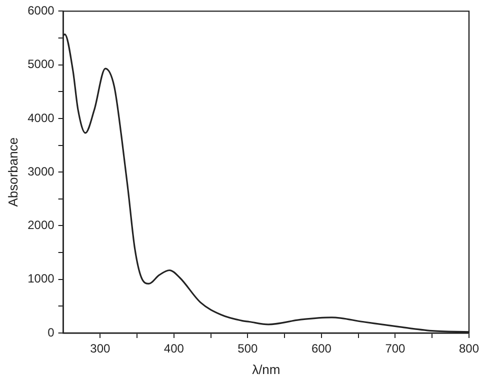 The height and width of the screenshot is (382, 483). What do you see at coordinates (12, 172) in the screenshot?
I see `y-axis-title: Absorbance` at bounding box center [12, 172].